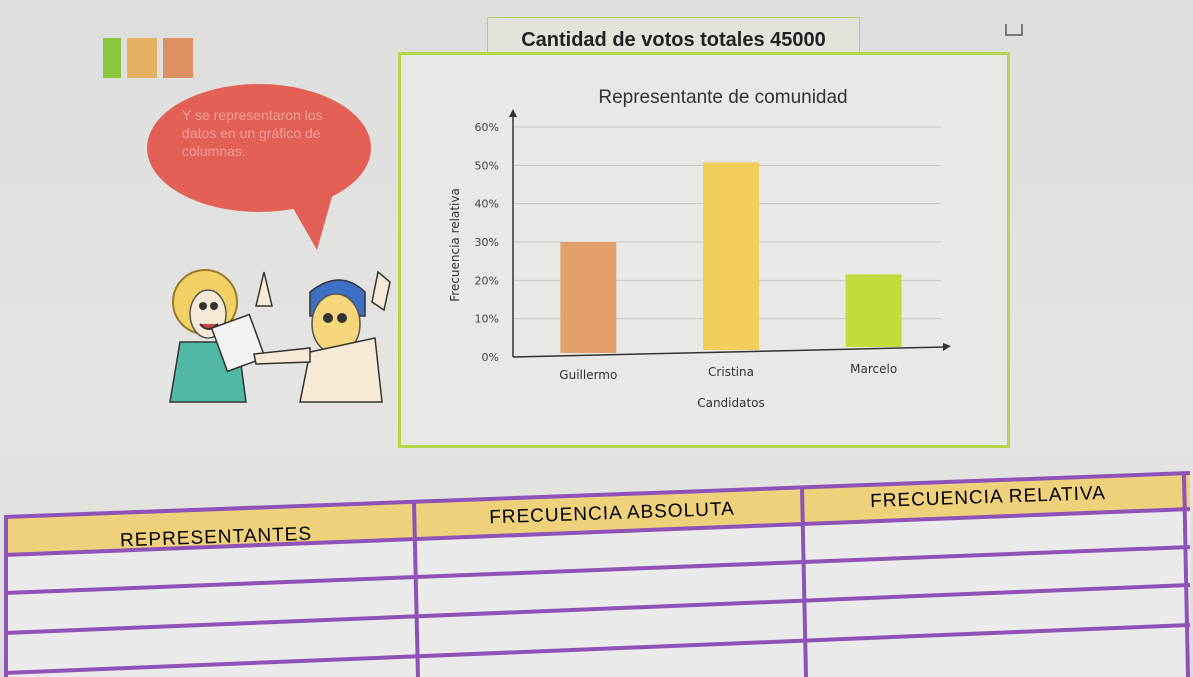 This screenshot has width=1193, height=677. I want to click on y-tick-label: 60%, so click(487, 127).